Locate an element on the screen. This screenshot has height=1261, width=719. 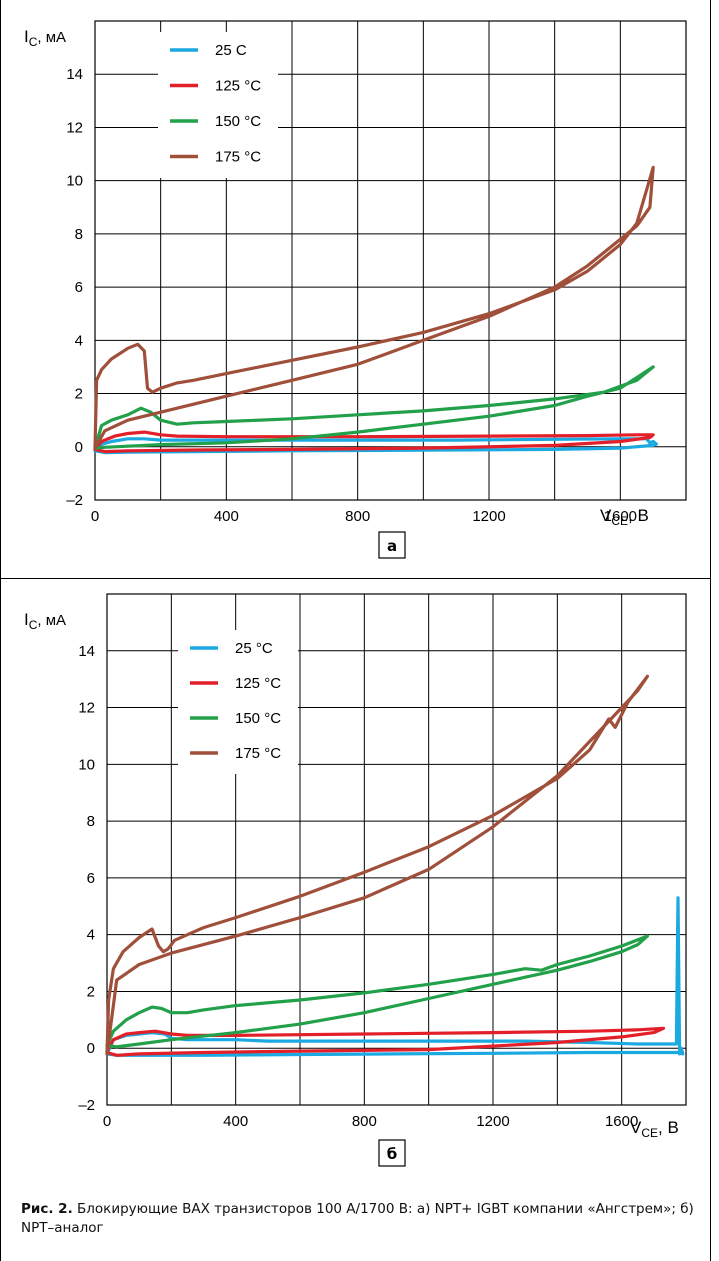
panel-label: а is located at coordinates (392, 546).